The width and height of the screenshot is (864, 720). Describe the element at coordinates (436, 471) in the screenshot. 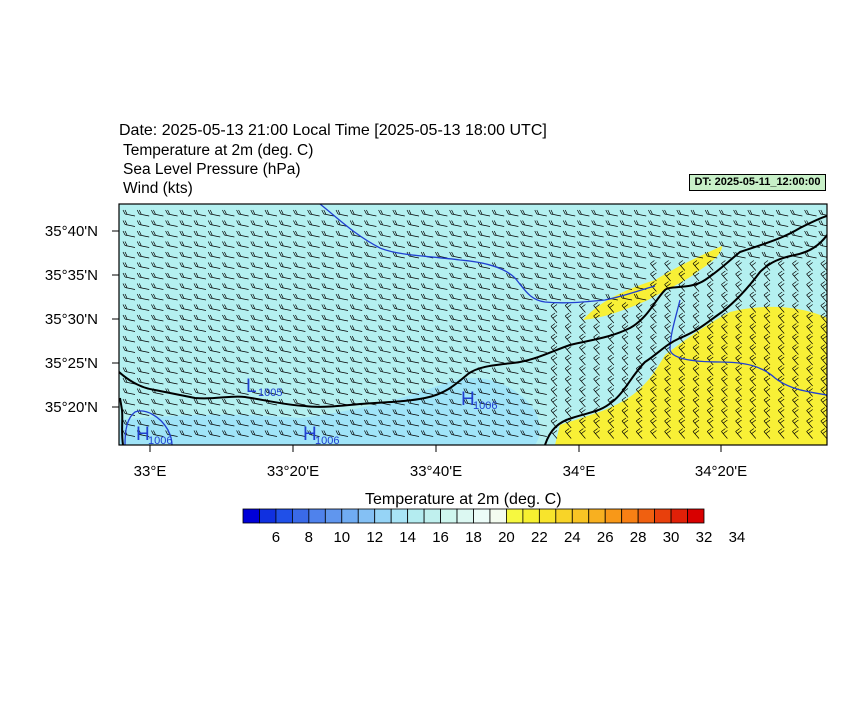

I see `lon-label: 33°40'E` at that location.